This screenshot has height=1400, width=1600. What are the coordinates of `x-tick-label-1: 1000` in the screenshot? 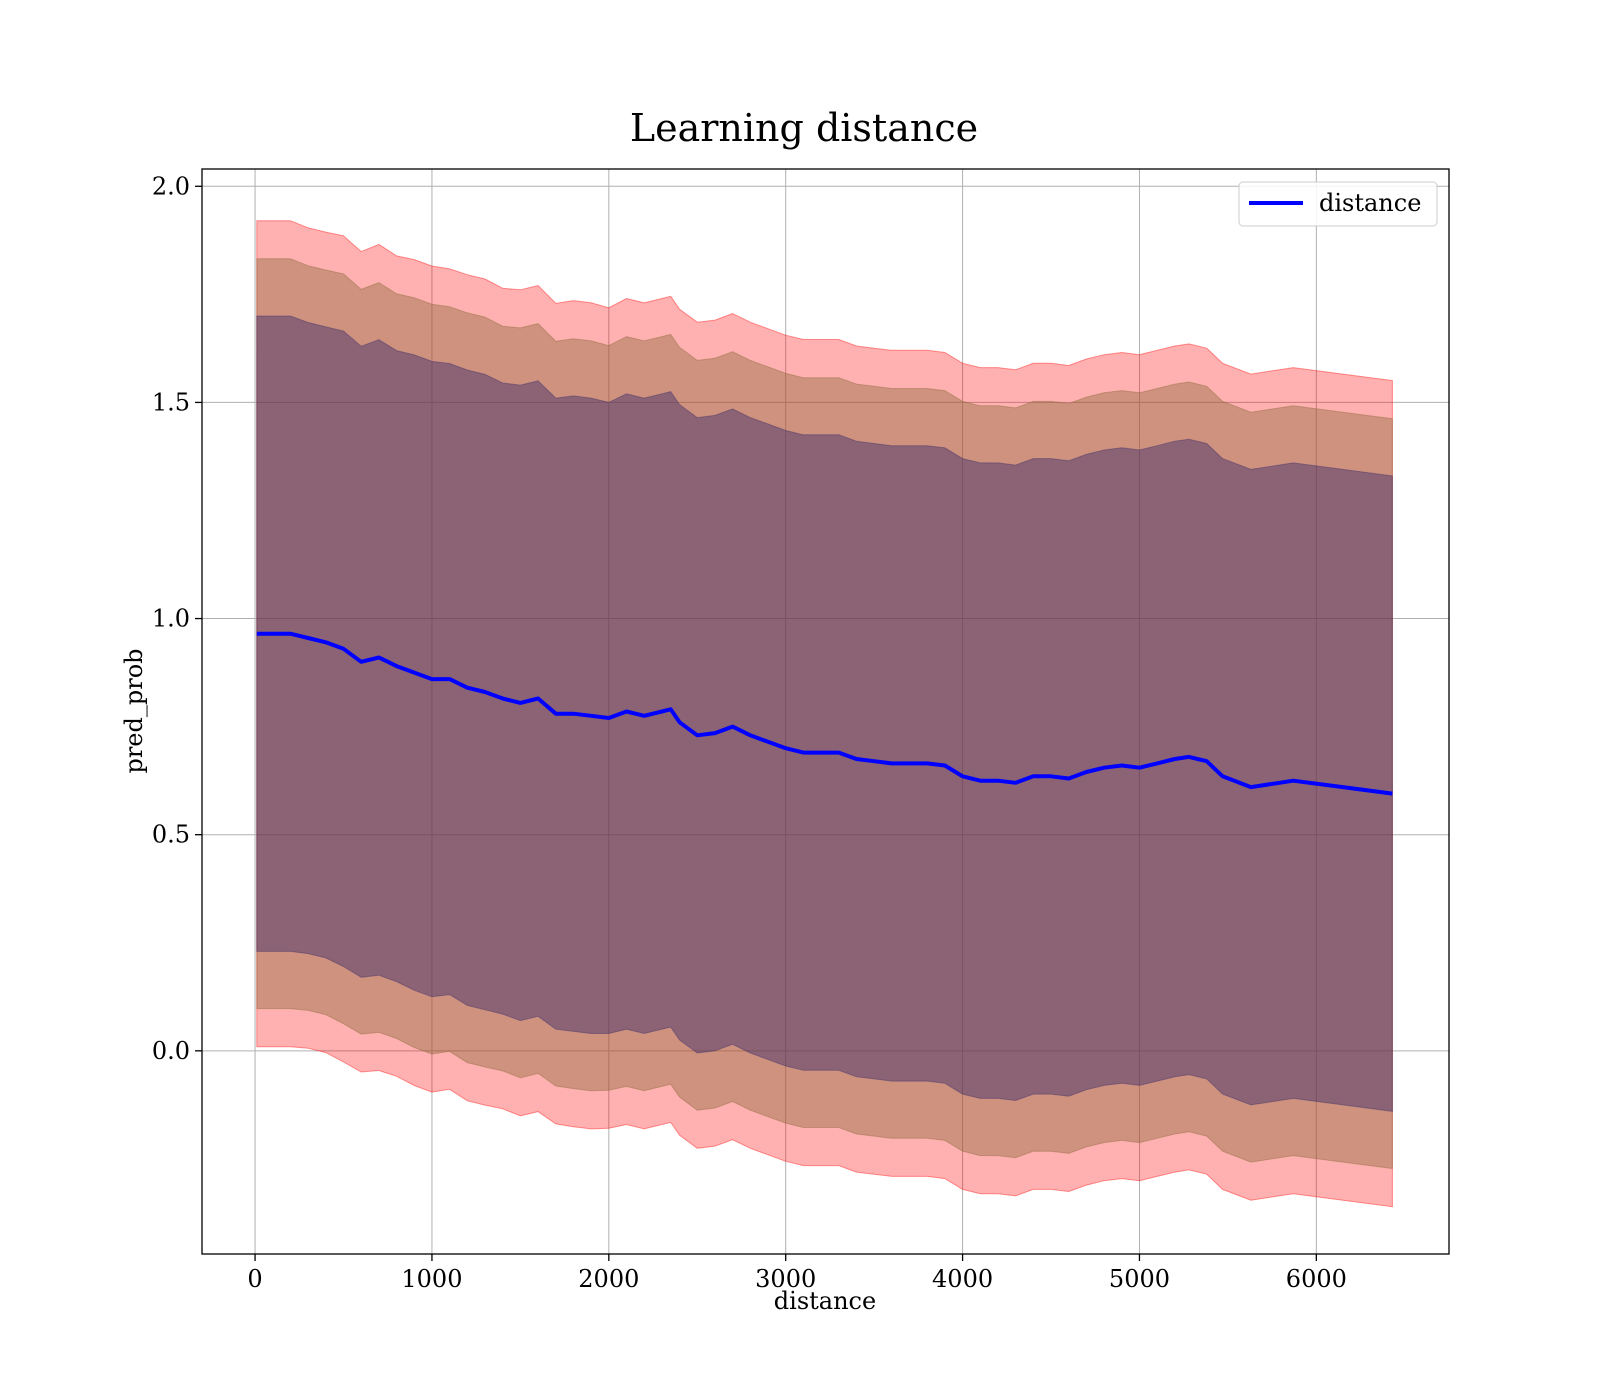 It's located at (431, 1279).